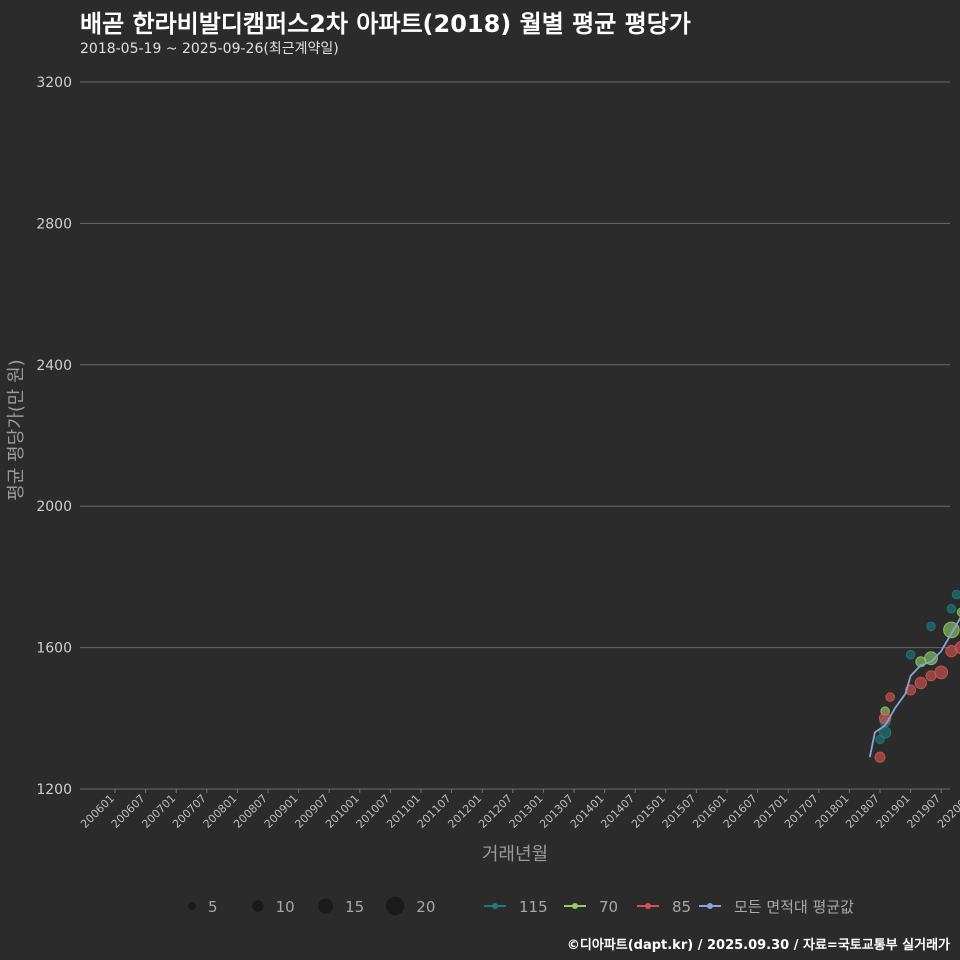 Image resolution: width=960 pixels, height=960 pixels. Describe the element at coordinates (425, 907) in the screenshot. I see `size-legend-label: 20` at that location.